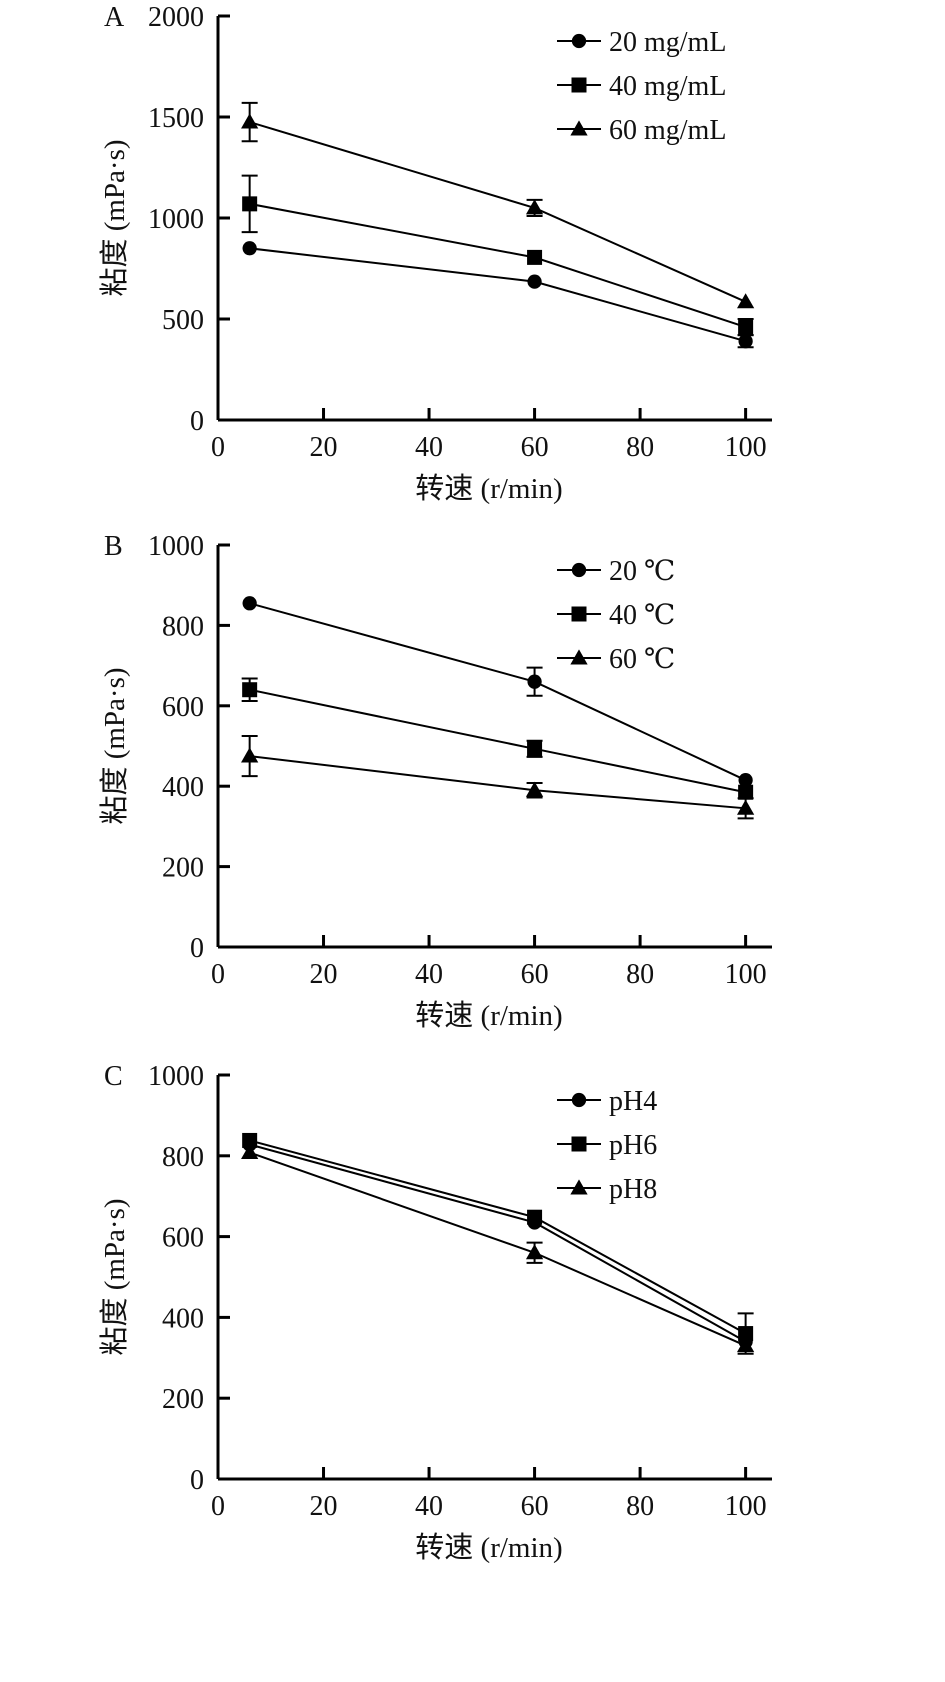 This screenshot has height=1682, width=945. Describe the element at coordinates (642, 659) in the screenshot. I see `legend-label: 60 ℃` at that location.